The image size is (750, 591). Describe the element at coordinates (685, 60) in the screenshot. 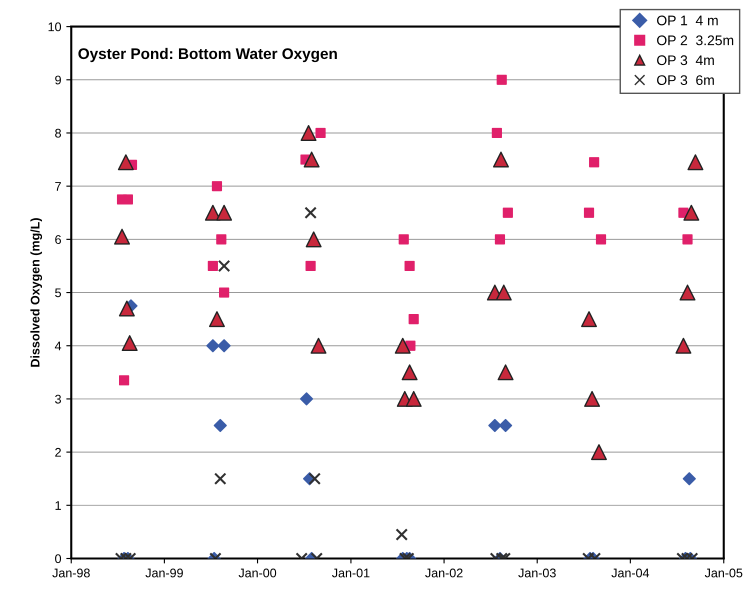

I see `legend-label: OP 3 4m` at that location.